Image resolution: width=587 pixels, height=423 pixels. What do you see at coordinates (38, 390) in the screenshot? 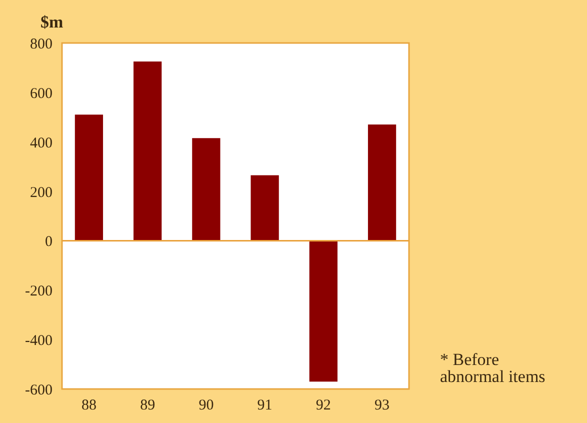
I see `y-tick-label: -600` at bounding box center [38, 390].